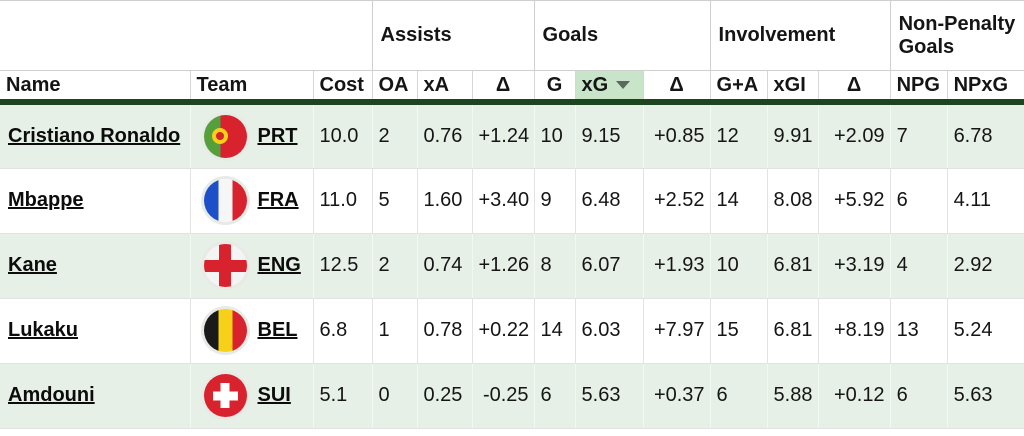 The image size is (1024, 436). I want to click on france-flag-icon, so click(225, 200).